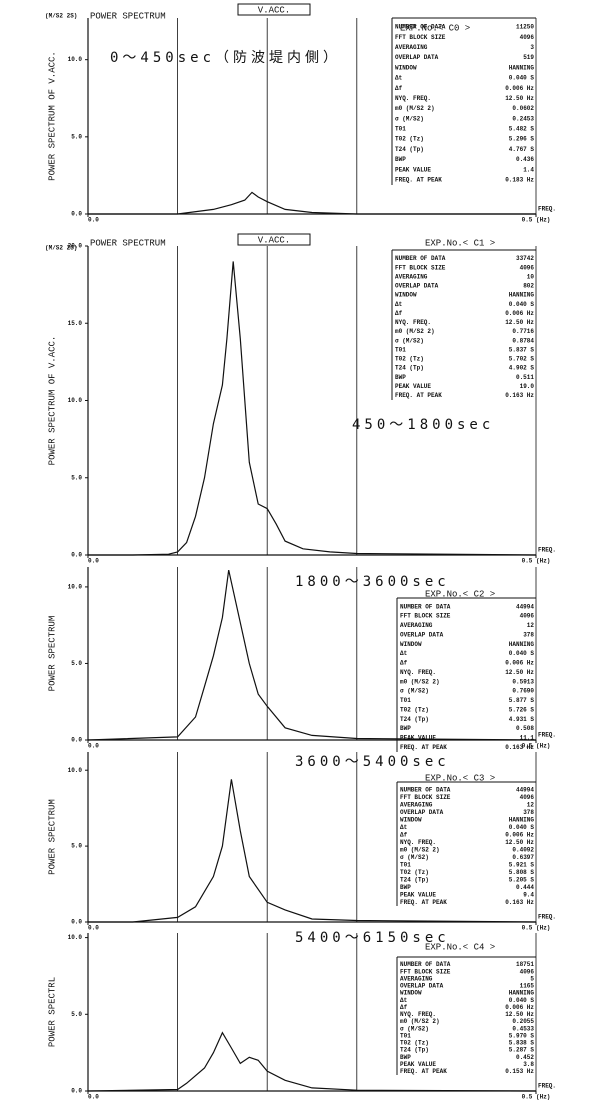 This screenshot has height=1114, width=602. What do you see at coordinates (61, 248) in the screenshot?
I see `unit-label: (M/S2 2S)` at bounding box center [61, 248].